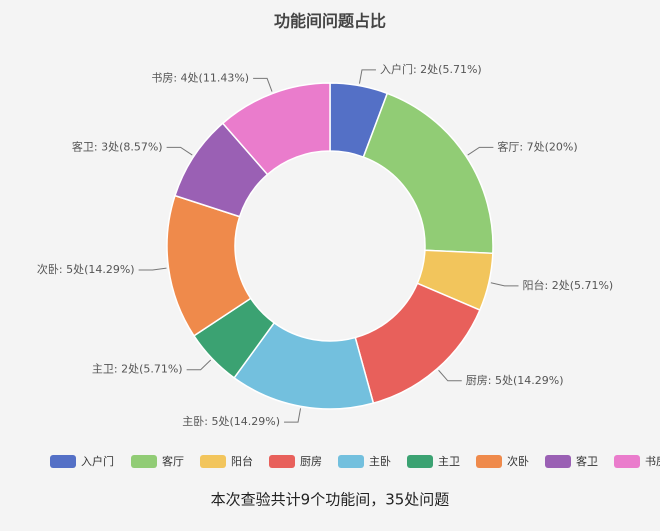 The width and height of the screenshot is (660, 531). I want to click on slice-label: 主卫: 2处(5.71%), so click(137, 369).